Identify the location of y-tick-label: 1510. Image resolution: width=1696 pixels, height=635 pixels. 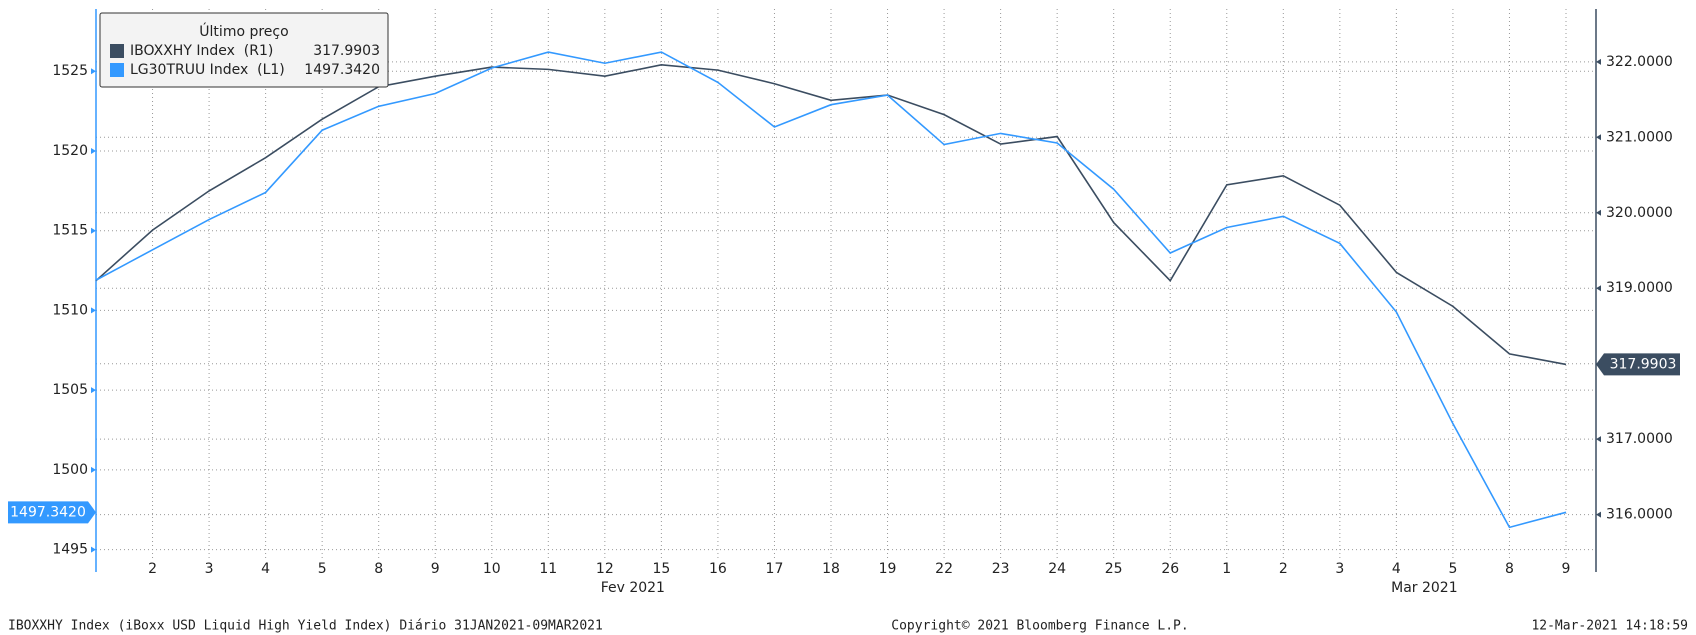
(70, 310).